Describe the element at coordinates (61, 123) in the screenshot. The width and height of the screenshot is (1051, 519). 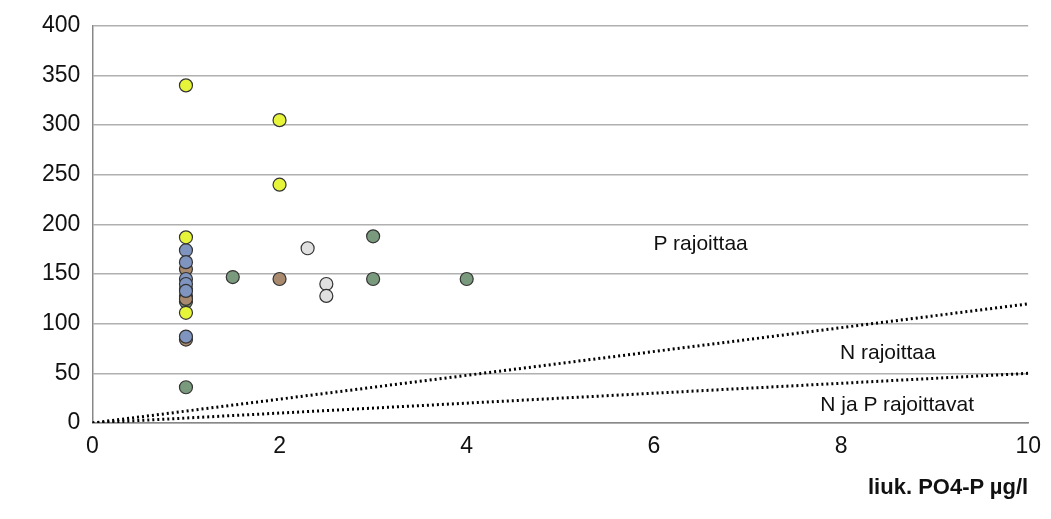
I see `y-tick-label: 300` at that location.